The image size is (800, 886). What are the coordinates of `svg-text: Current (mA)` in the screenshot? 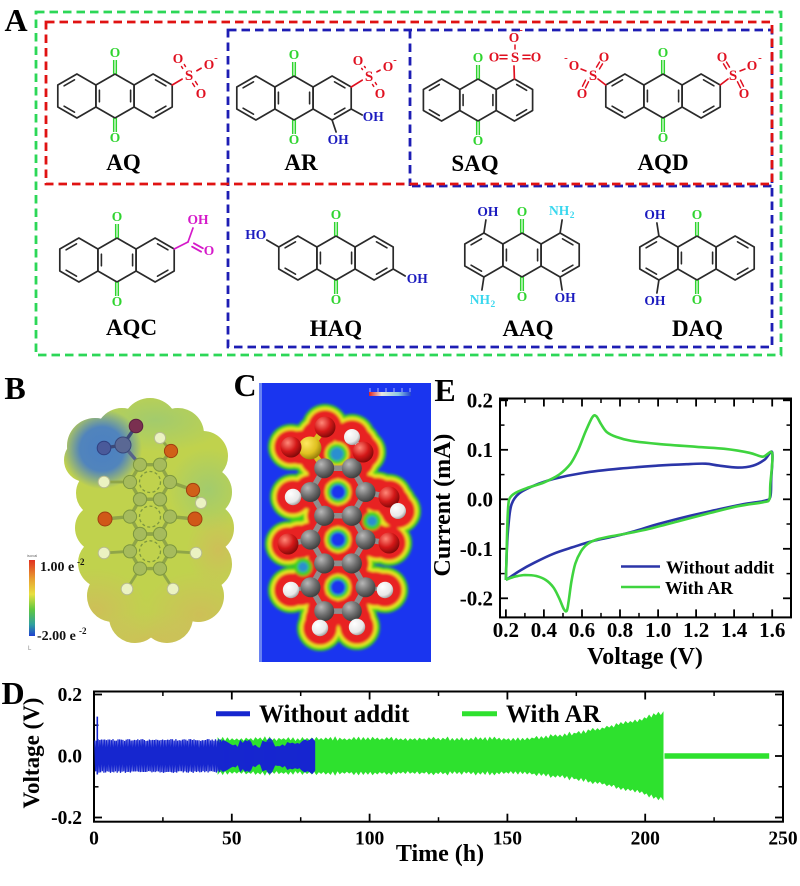 It's located at (443, 505).